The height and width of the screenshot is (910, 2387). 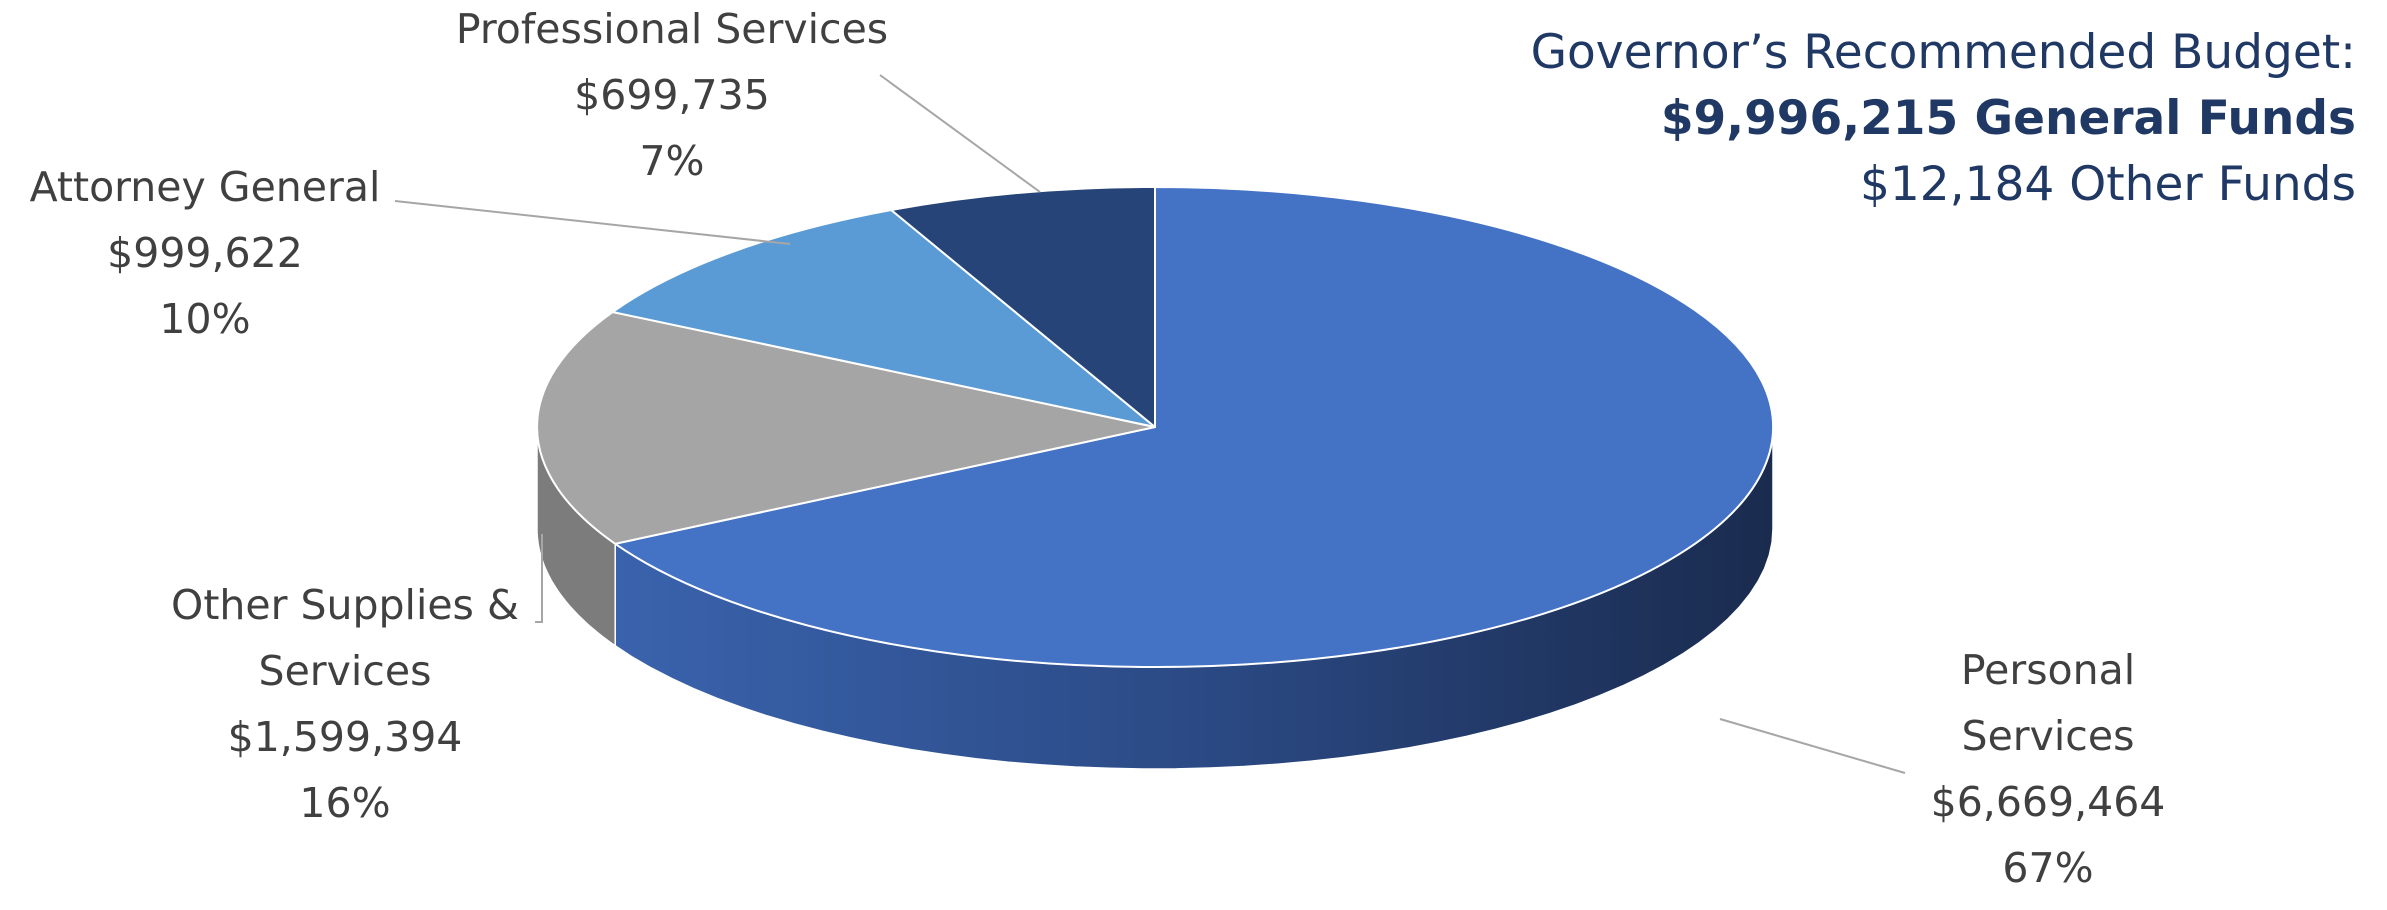 What do you see at coordinates (2107, 184) in the screenshot?
I see `other-funds-total: $12,184 Other Funds` at bounding box center [2107, 184].